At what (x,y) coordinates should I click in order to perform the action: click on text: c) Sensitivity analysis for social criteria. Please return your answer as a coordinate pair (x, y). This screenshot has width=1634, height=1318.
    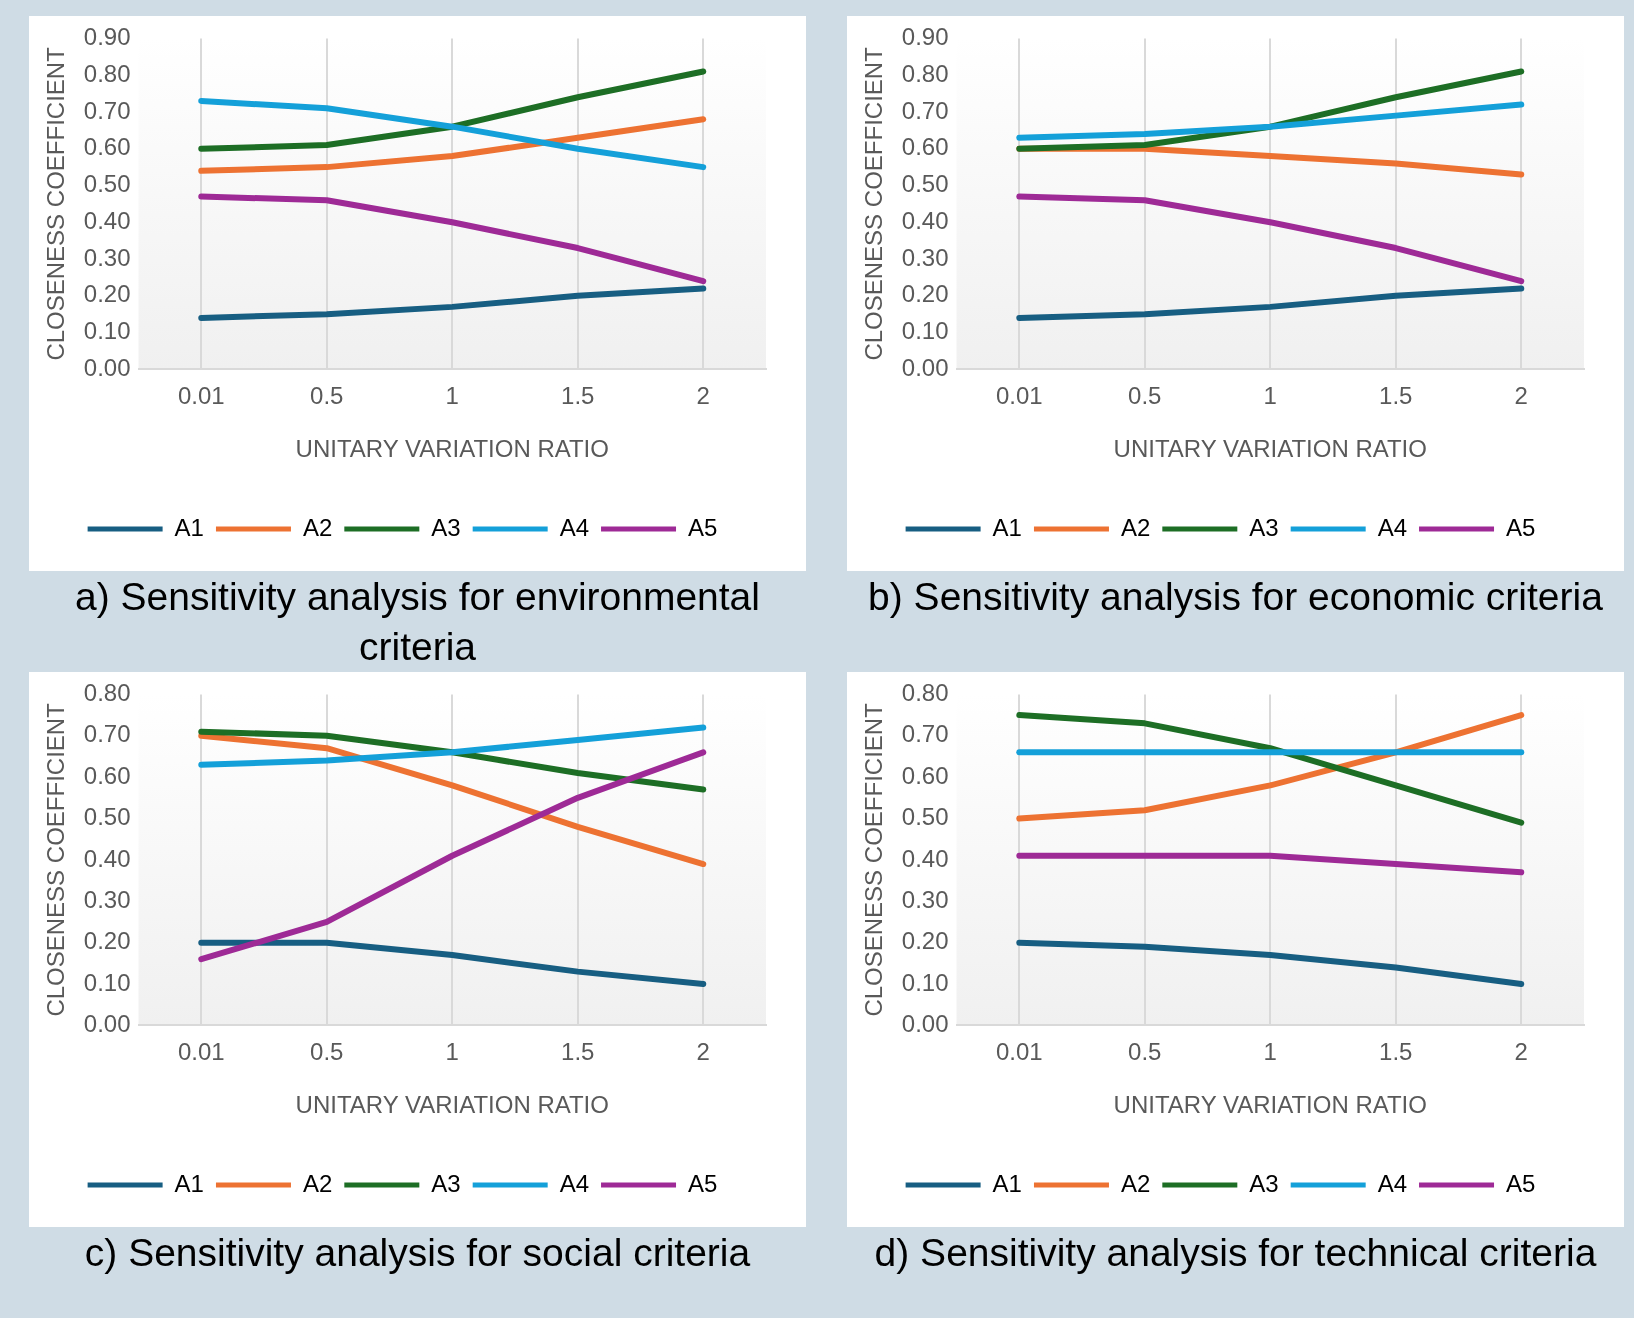
    Looking at the image, I should click on (417, 1253).